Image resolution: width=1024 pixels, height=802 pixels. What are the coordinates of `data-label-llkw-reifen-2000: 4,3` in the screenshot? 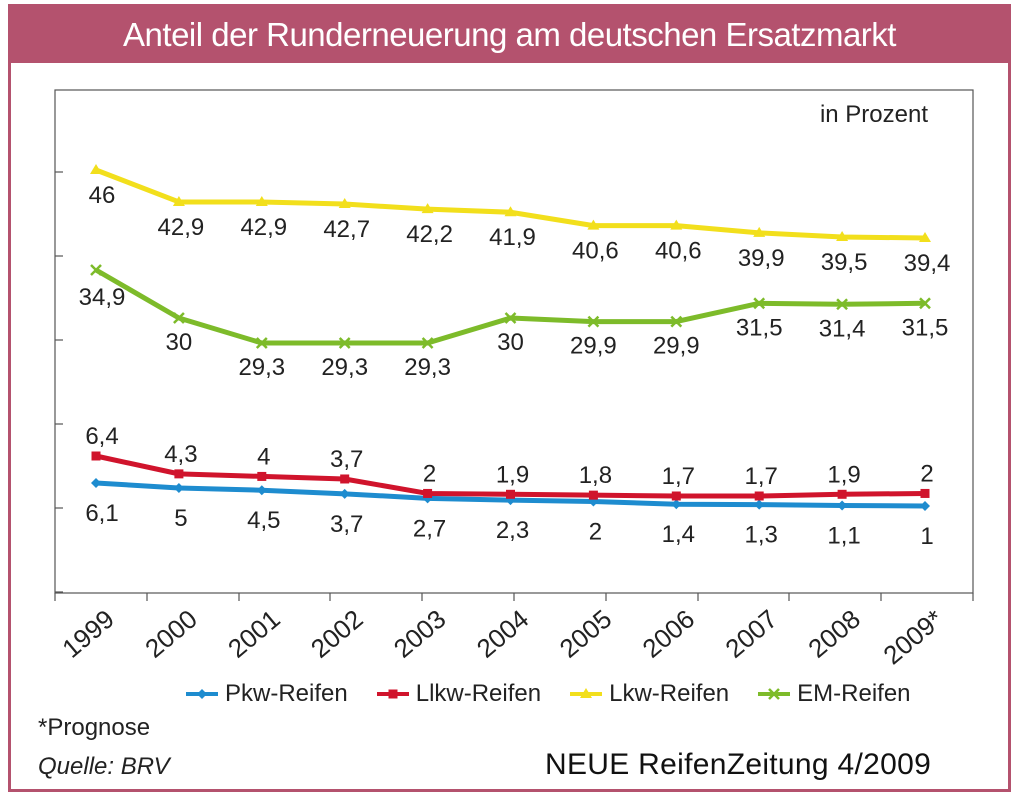 It's located at (180, 454).